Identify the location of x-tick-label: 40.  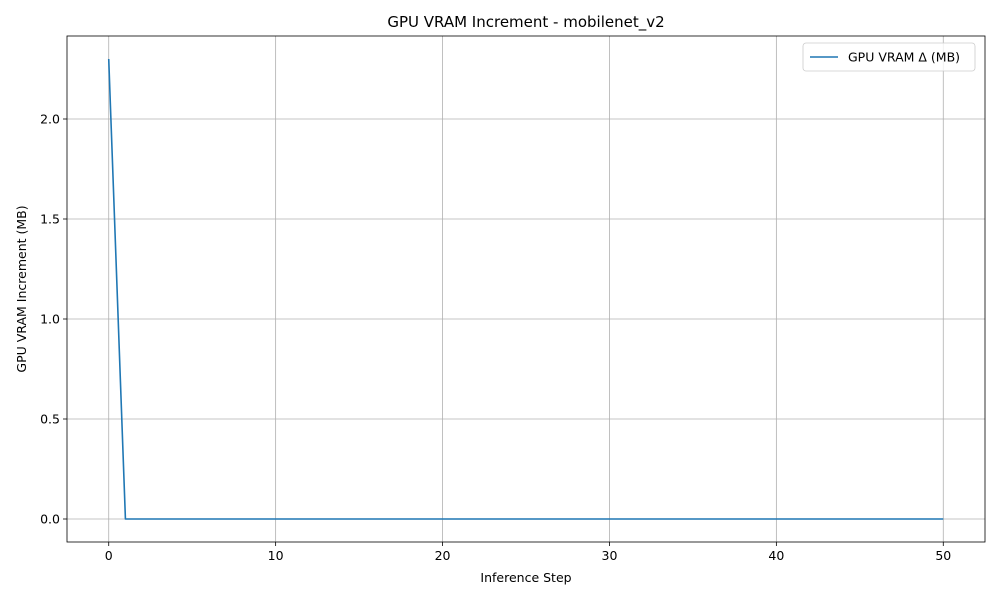
(776, 555).